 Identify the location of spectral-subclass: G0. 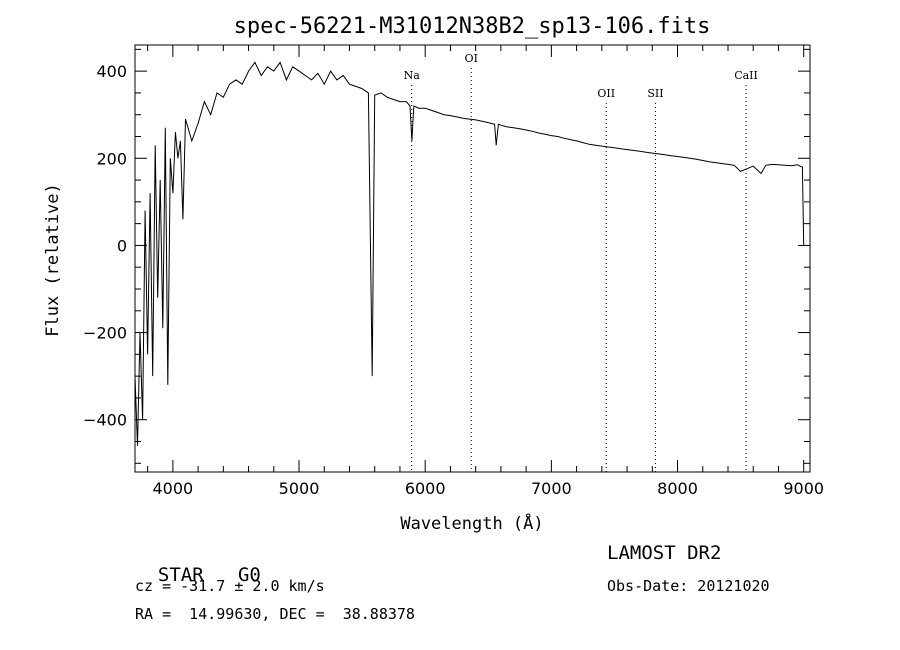
(249, 575).